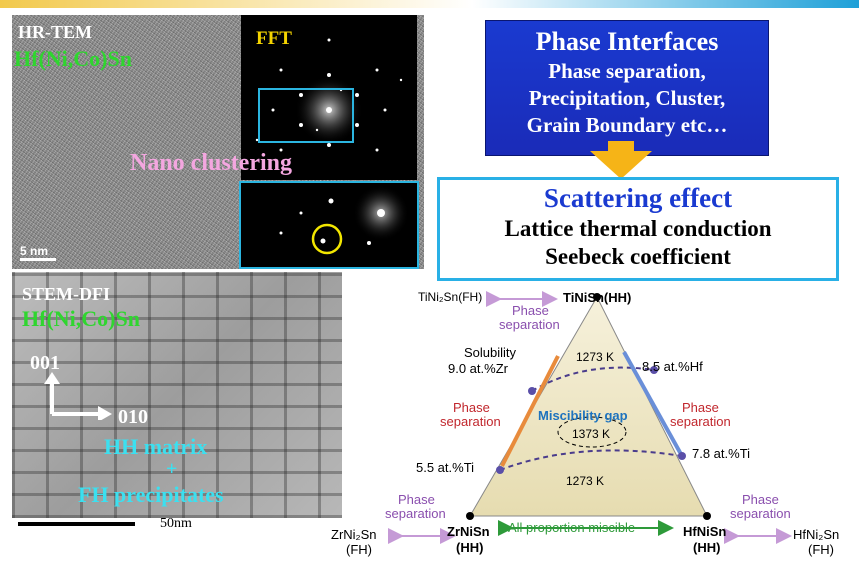 Image resolution: width=859 pixels, height=562 pixels. What do you see at coordinates (721, 453) in the screenshot?
I see `ti-right-label: 7.8 at.%Ti` at bounding box center [721, 453].